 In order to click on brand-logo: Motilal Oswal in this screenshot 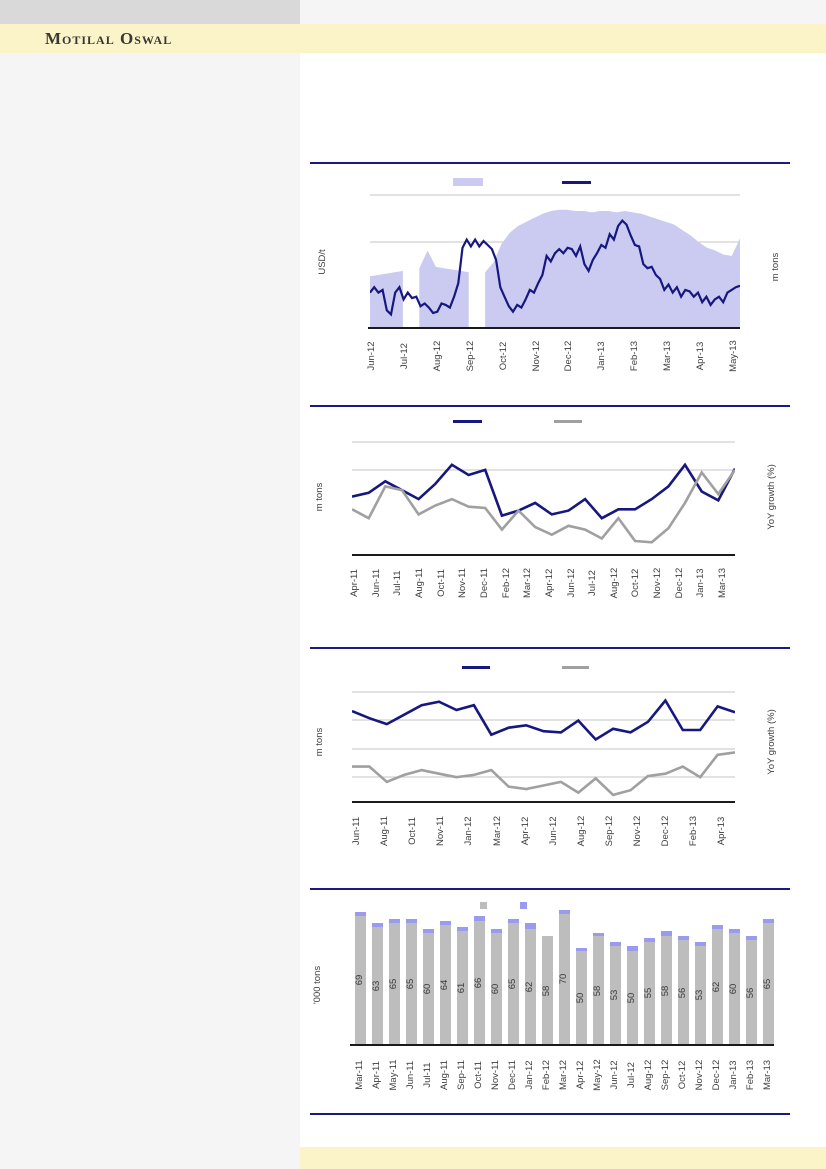, I will do `click(109, 38)`.